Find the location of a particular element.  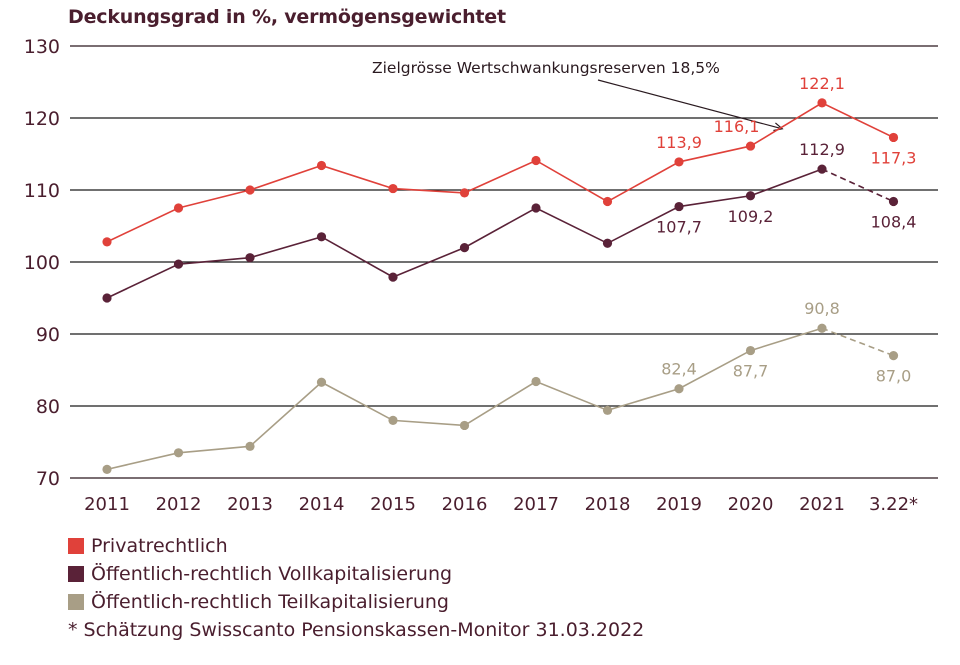

legend-swatch-privatrechtlich is located at coordinates (76, 546).